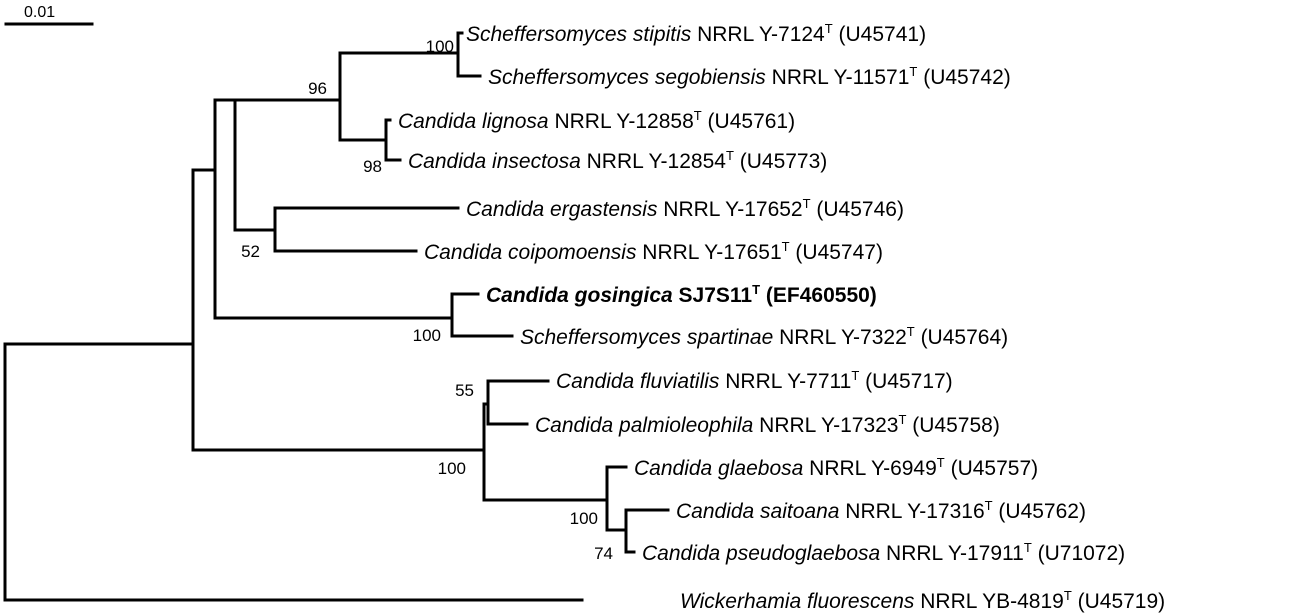  Describe the element at coordinates (530, 252) in the screenshot. I see `taxon-name: Candida coipomoensis` at that location.